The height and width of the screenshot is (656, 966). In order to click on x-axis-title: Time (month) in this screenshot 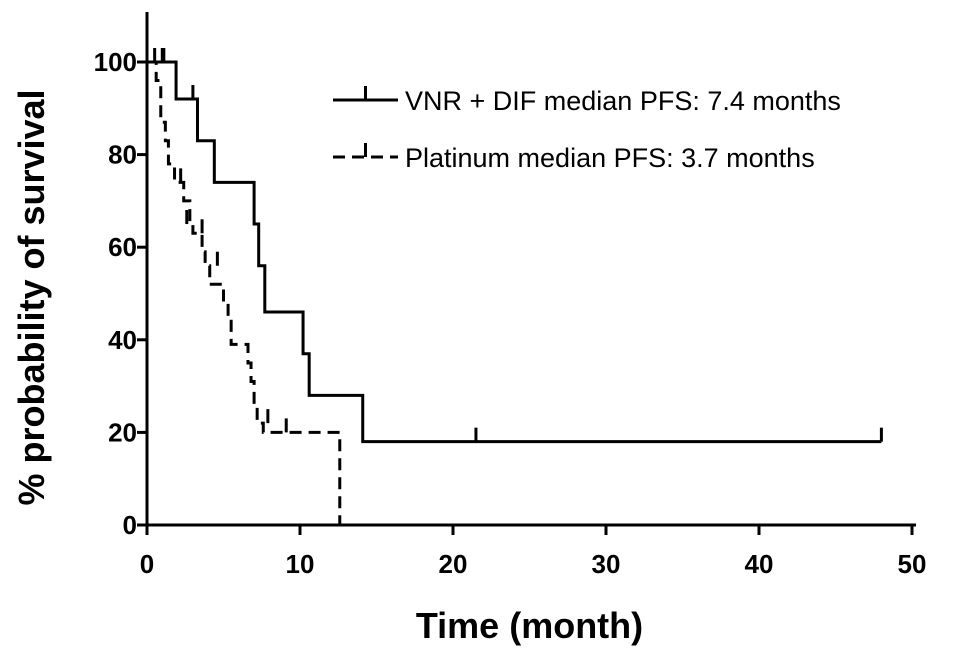, I will do `click(529, 625)`.